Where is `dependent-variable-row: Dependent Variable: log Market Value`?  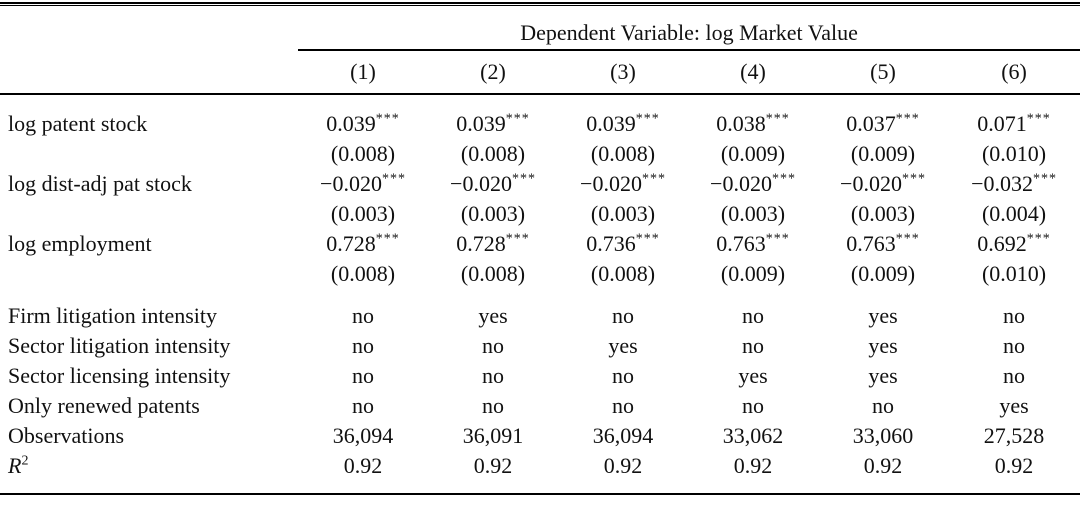 dependent-variable-row: Dependent Variable: log Market Value is located at coordinates (540, 28).